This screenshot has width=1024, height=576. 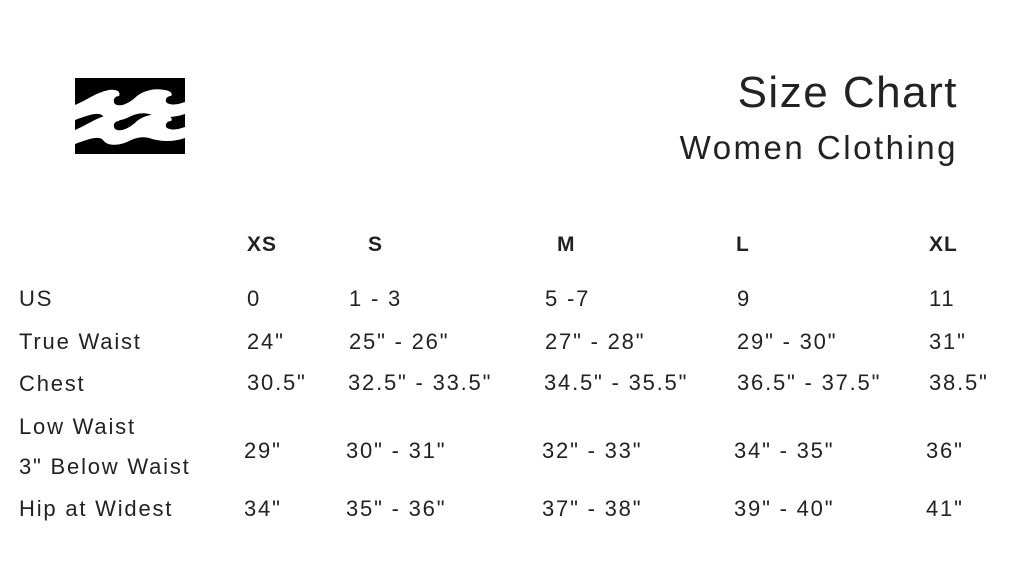 What do you see at coordinates (376, 298) in the screenshot?
I see `table-cell: 1 - 3` at bounding box center [376, 298].